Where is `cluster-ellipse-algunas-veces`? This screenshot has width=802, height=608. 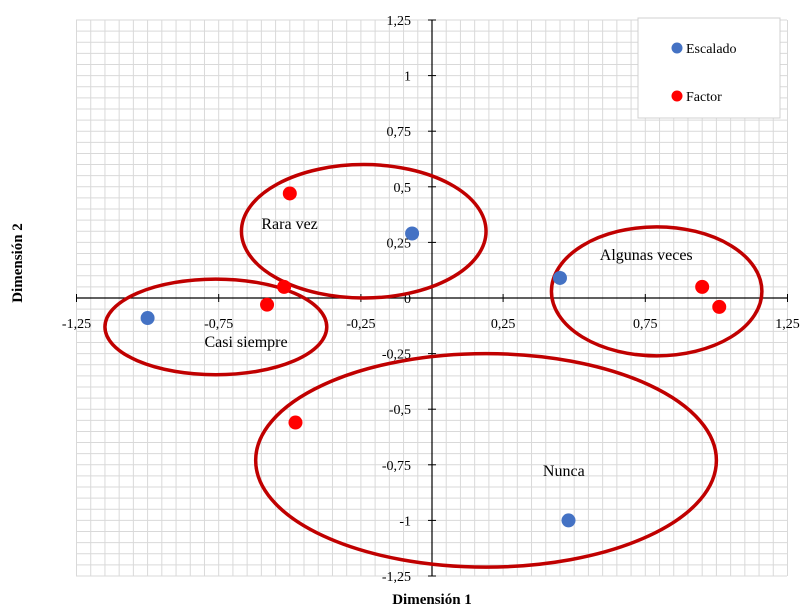
cluster-ellipse-algunas-veces is located at coordinates (656, 291).